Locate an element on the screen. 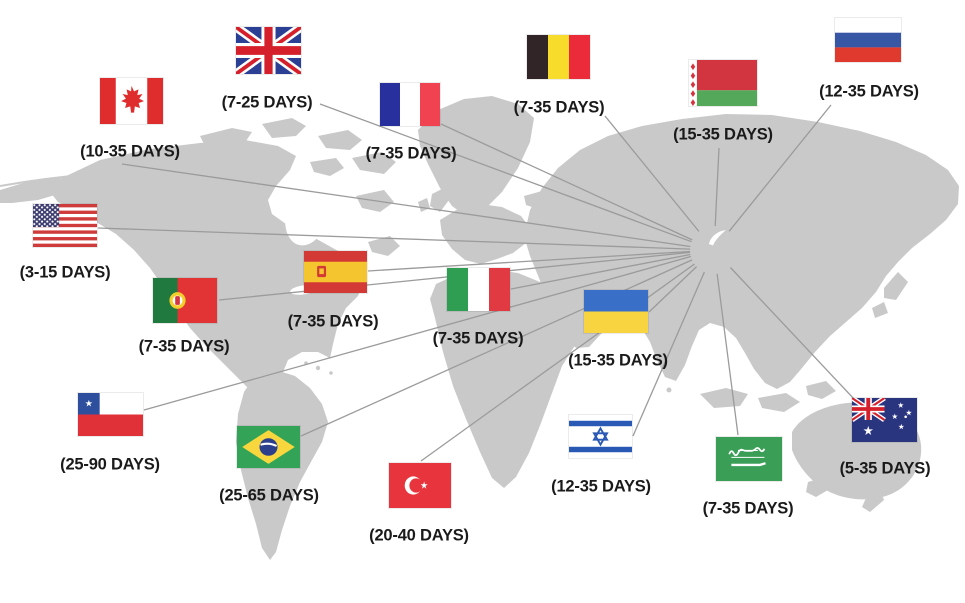 This screenshot has height=603, width=965. canada-flag-icon is located at coordinates (131, 101).